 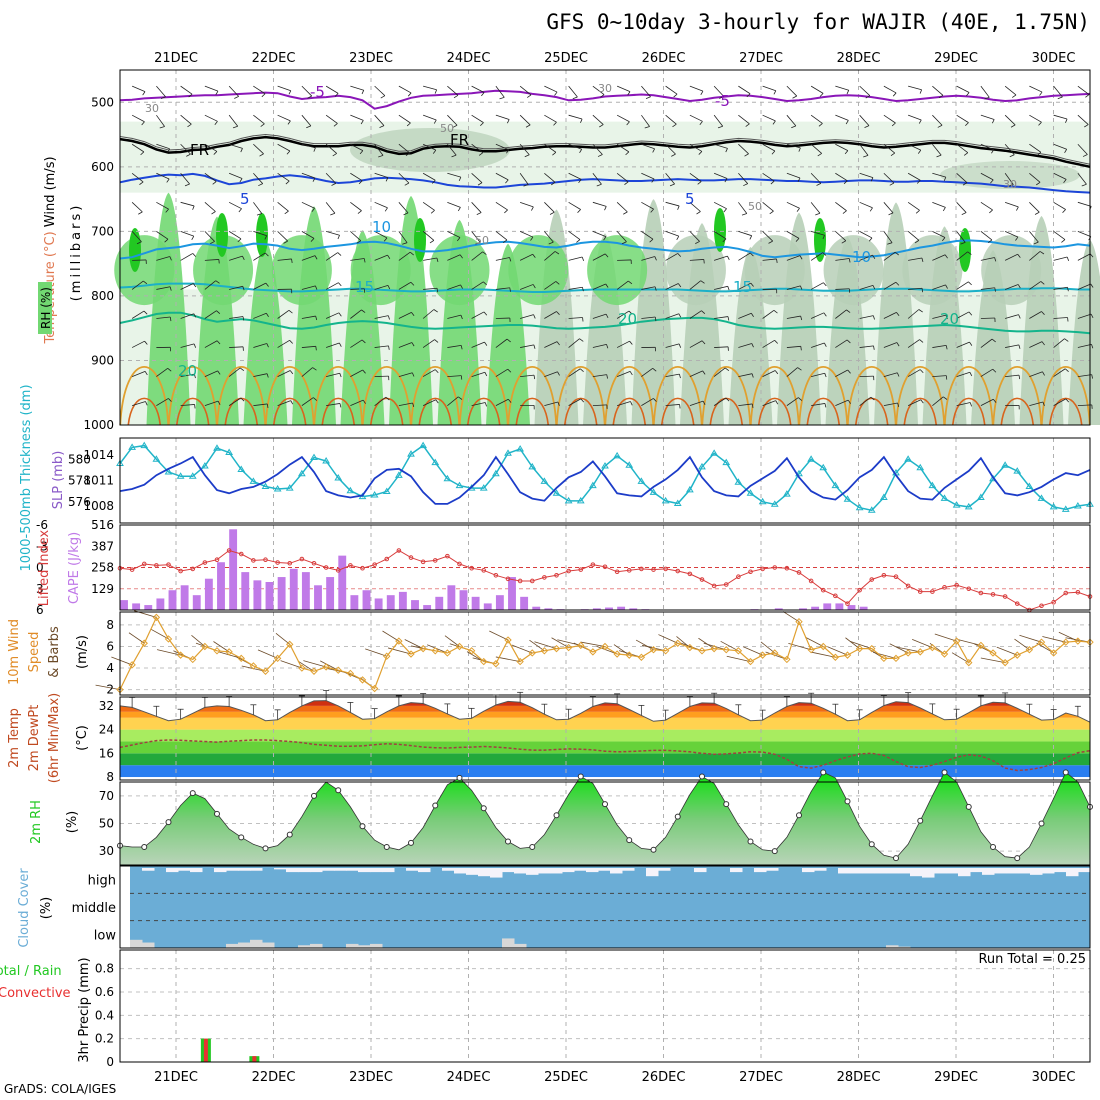 I want to click on precip-ytick: 0.4, so click(x=104, y=1015).